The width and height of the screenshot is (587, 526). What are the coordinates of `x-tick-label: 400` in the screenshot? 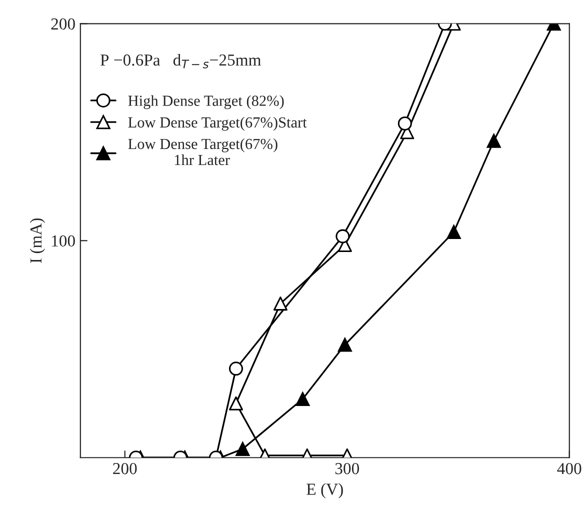 It's located at (569, 468).